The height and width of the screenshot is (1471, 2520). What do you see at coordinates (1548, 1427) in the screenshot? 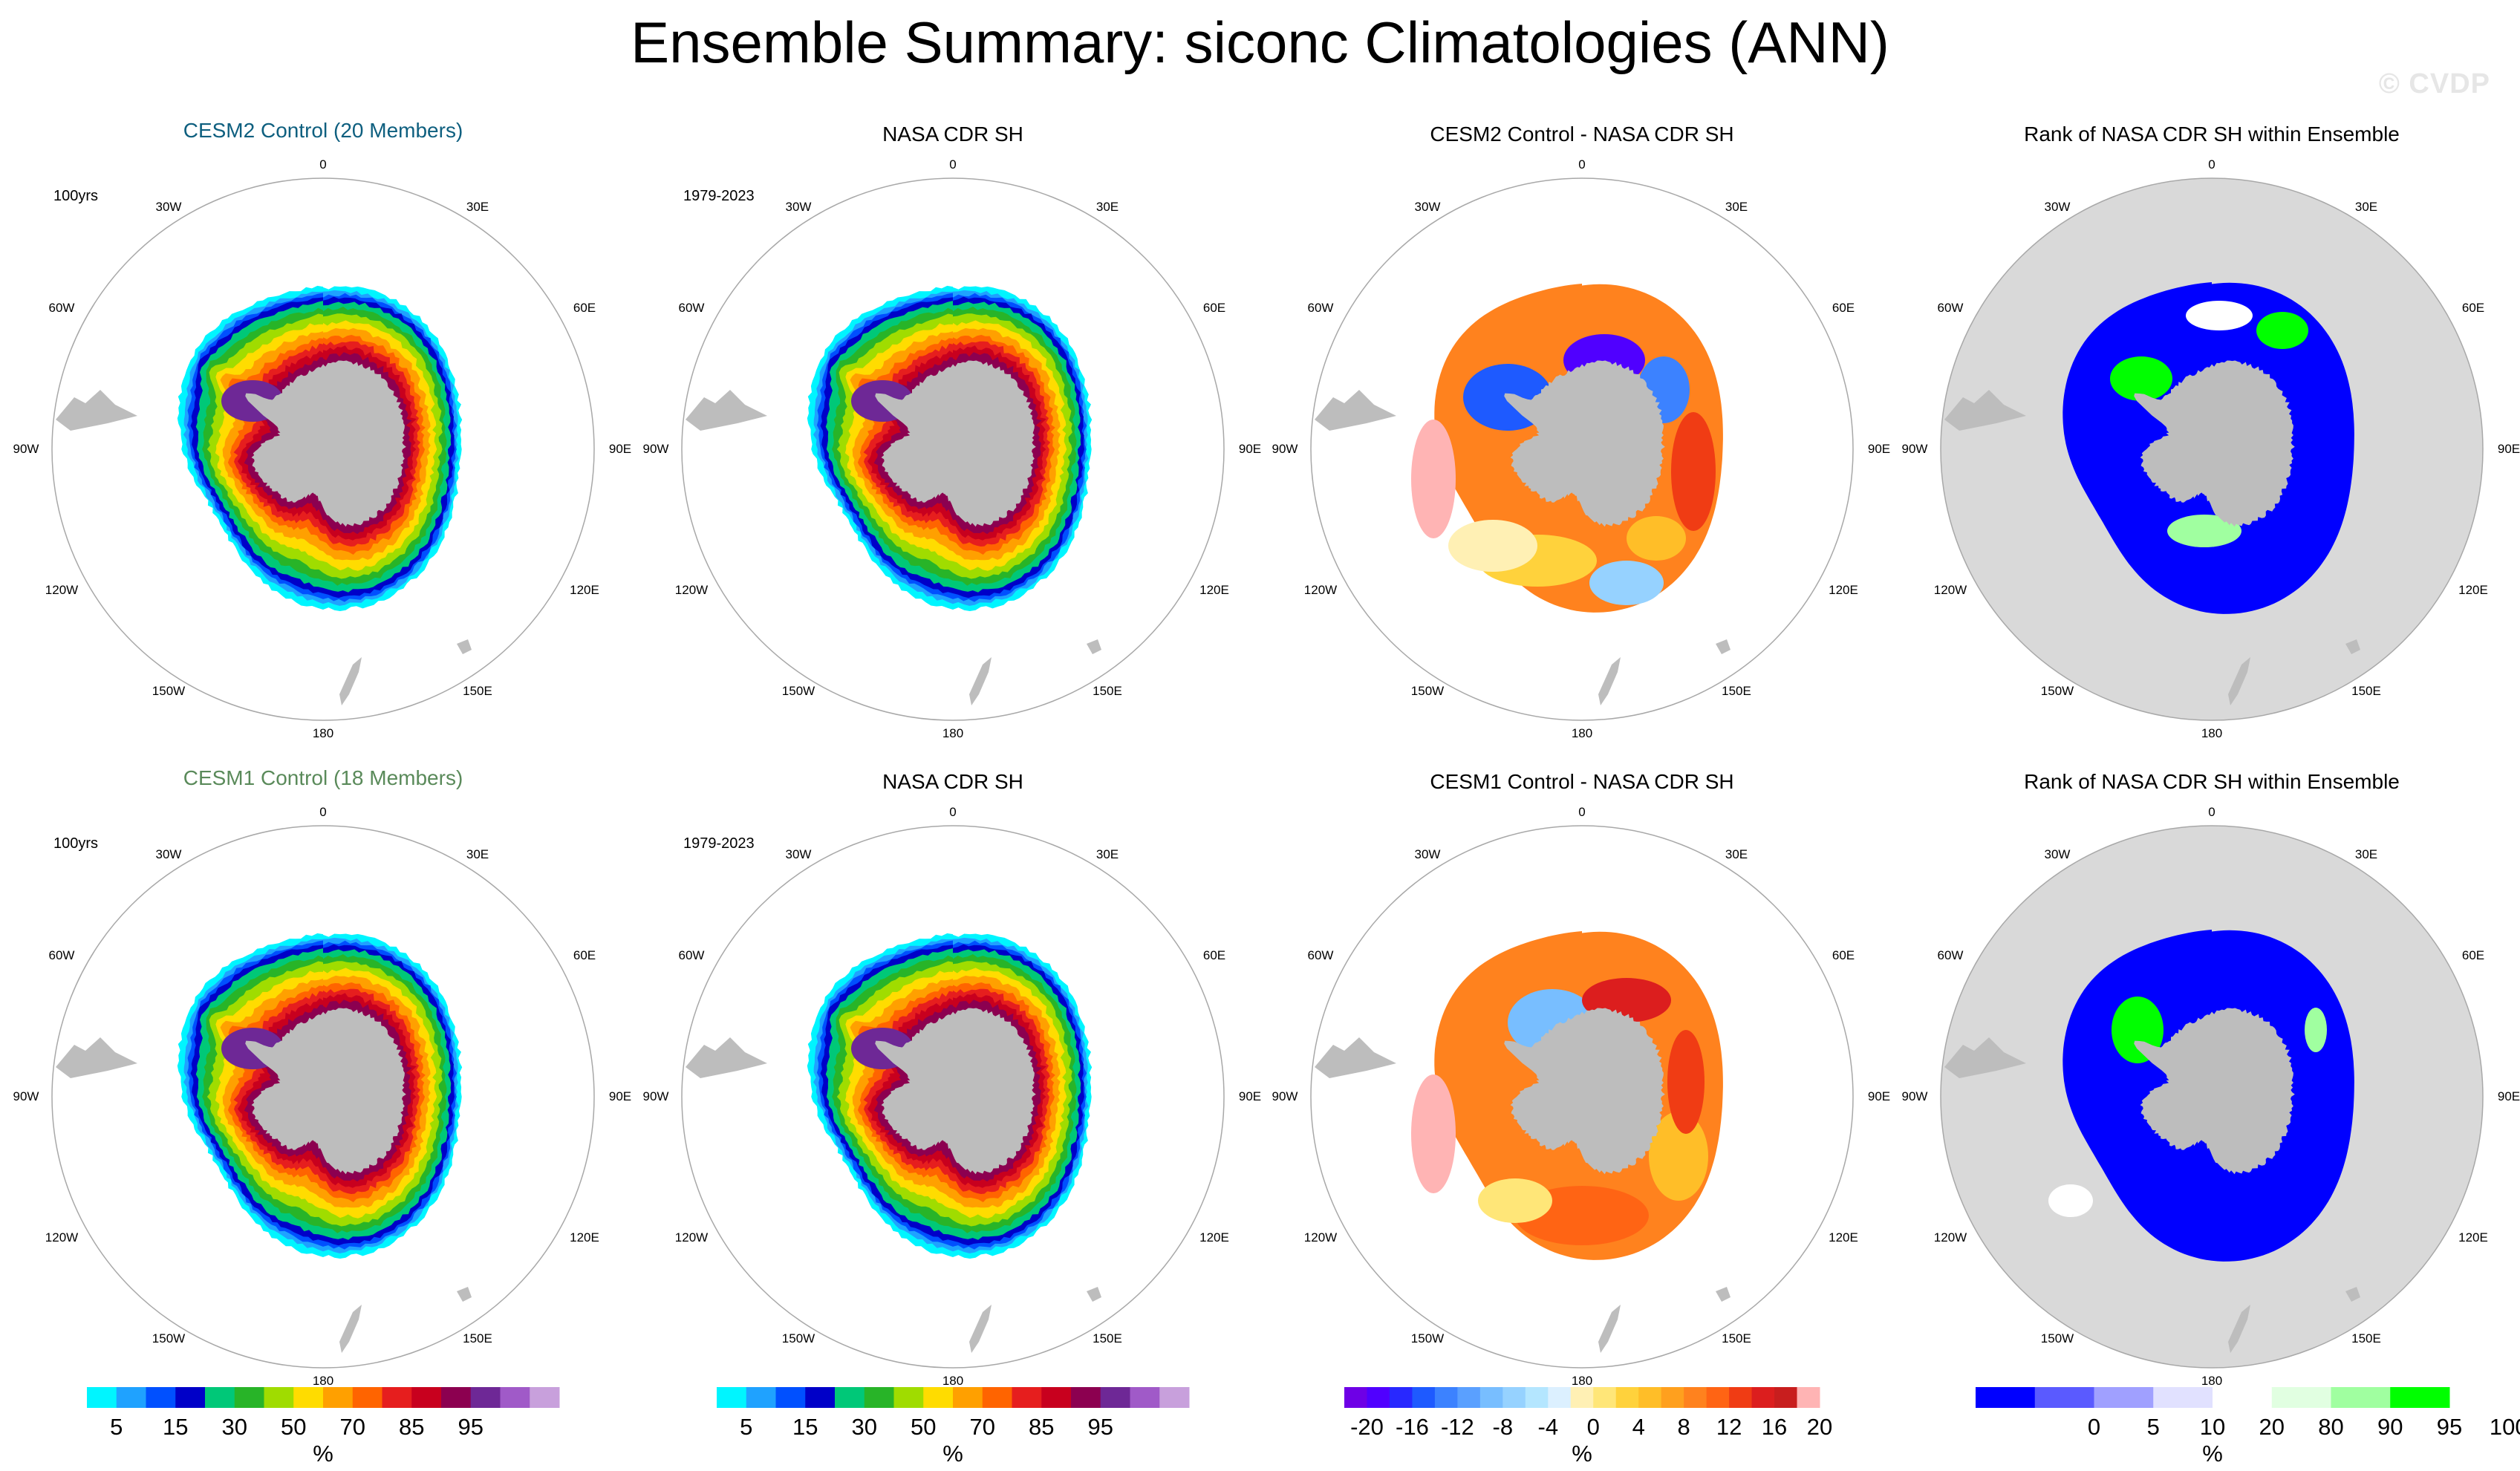
I see `colorbar-tick-label: -4` at bounding box center [1548, 1427].